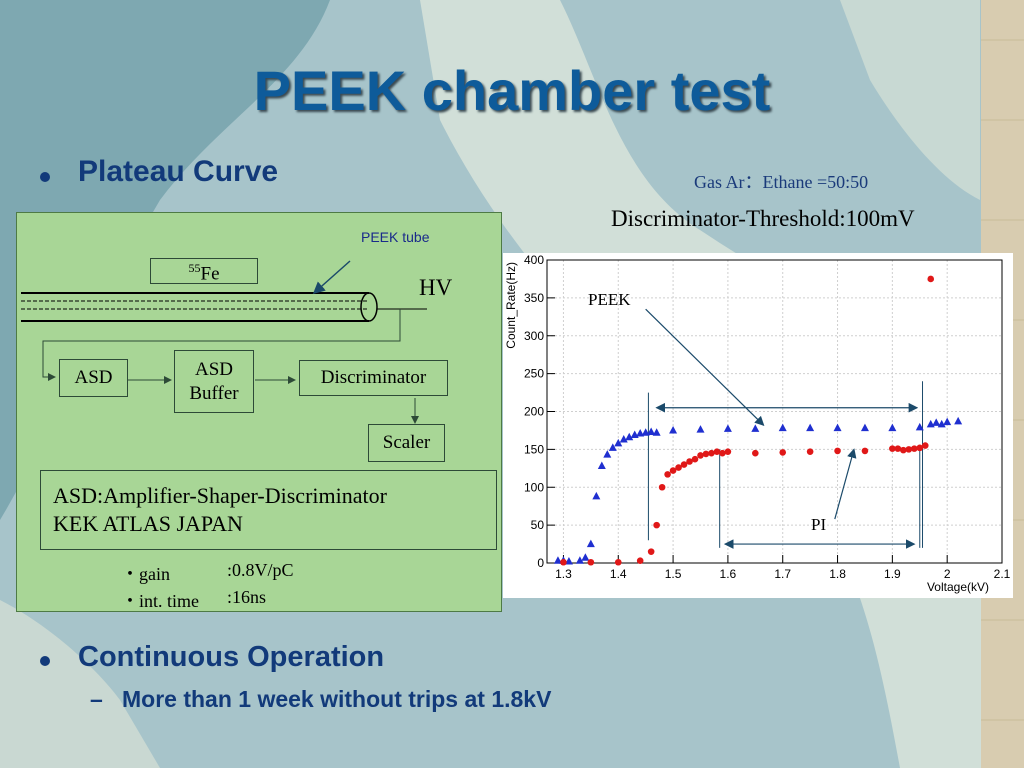  What do you see at coordinates (728, 574) in the screenshot?
I see `x-tick-label: 1.6` at bounding box center [728, 574].